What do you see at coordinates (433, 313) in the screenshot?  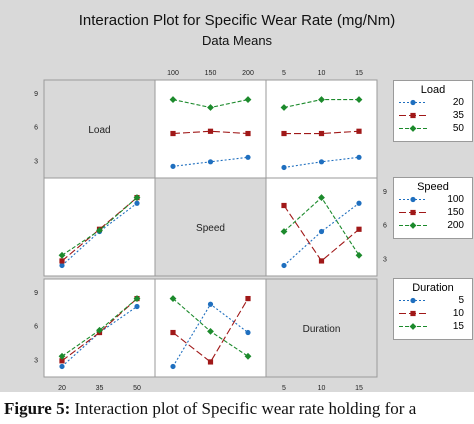 I see `legend-entry: 10` at bounding box center [433, 313].